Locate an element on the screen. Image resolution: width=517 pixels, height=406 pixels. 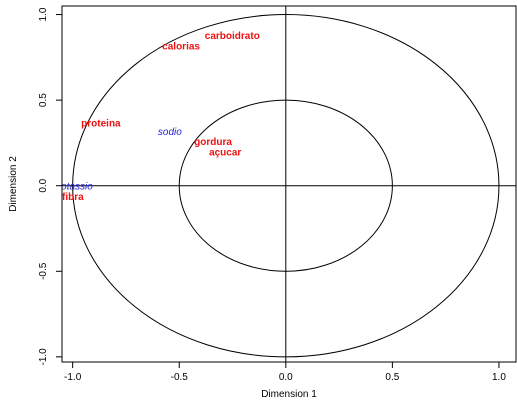
variable-label-proteina: proteina is located at coordinates (101, 123).